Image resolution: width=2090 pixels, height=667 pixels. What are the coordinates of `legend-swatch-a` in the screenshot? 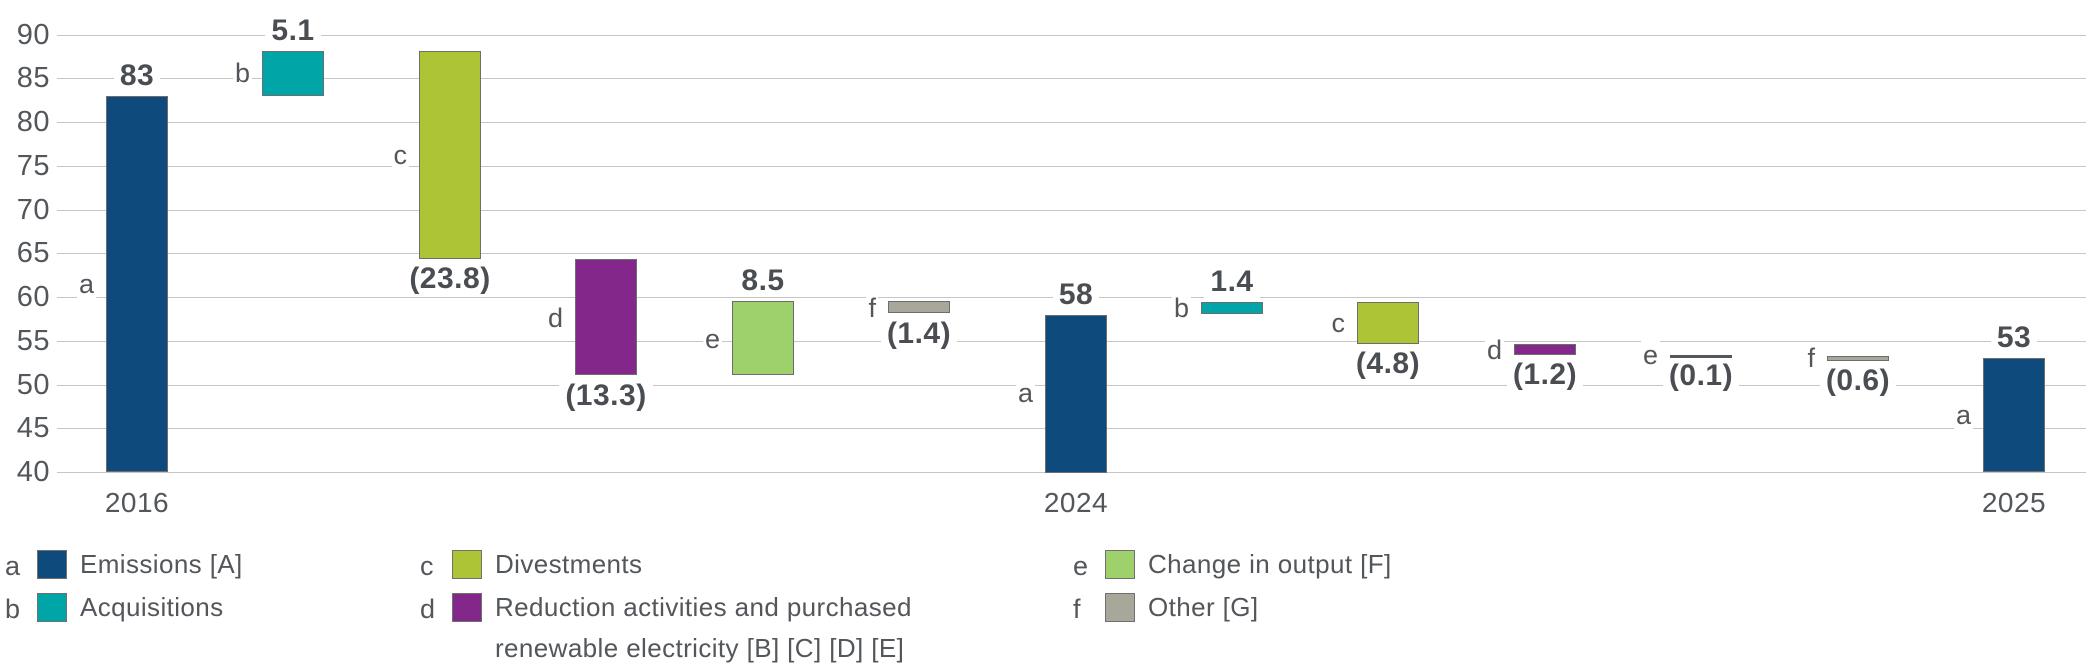 It's located at (52, 564).